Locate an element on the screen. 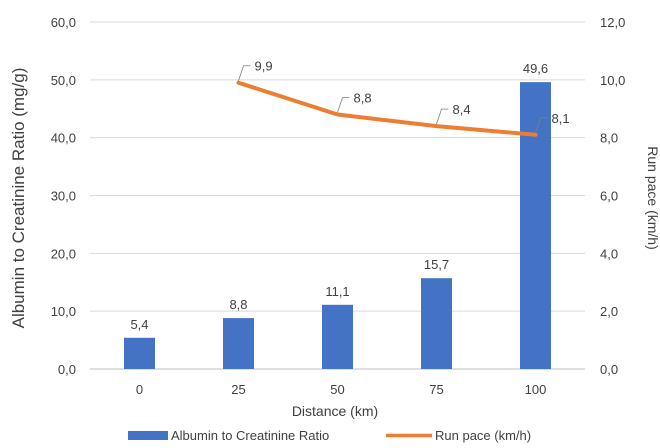  bar-data-label: 11,1 is located at coordinates (337, 291).